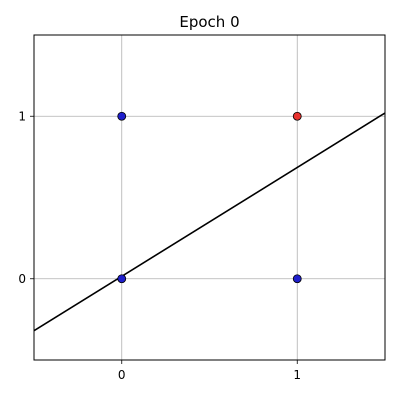 The width and height of the screenshot is (400, 400). Describe the element at coordinates (209, 22) in the screenshot. I see `chart-title: Epoch 0` at that location.